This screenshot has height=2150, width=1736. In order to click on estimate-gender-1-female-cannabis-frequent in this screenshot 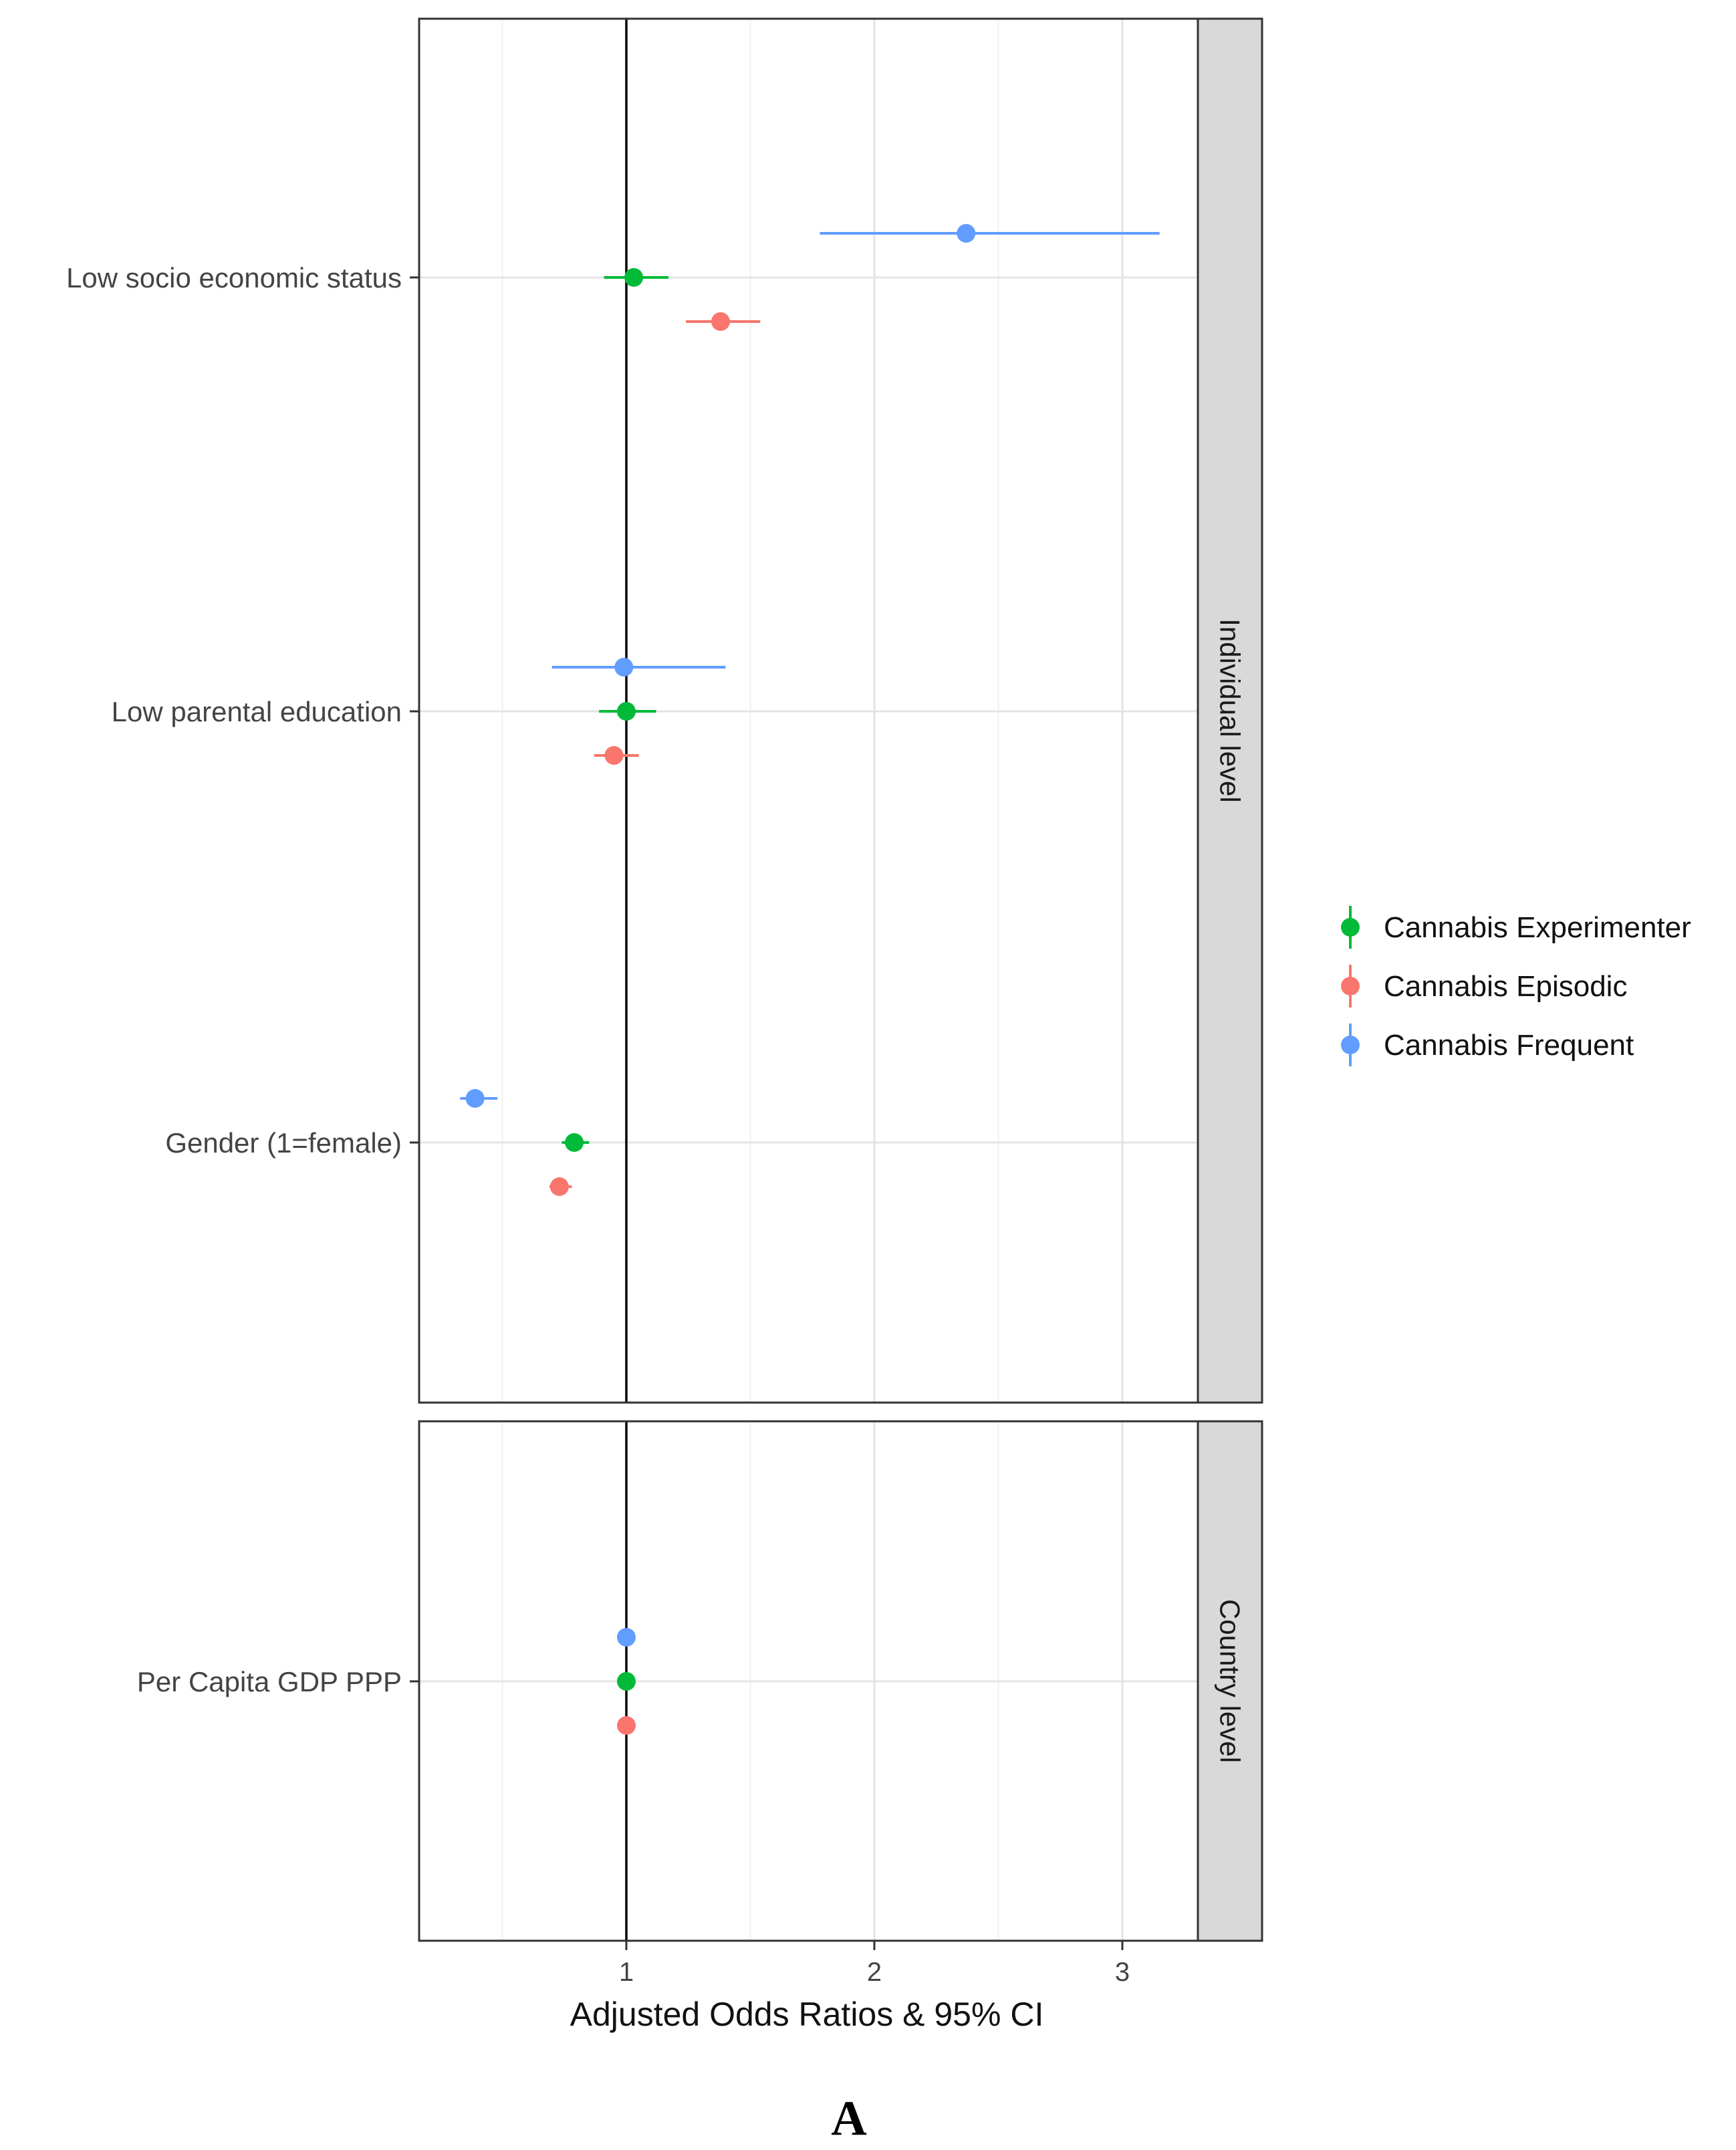, I will do `click(479, 1098)`.